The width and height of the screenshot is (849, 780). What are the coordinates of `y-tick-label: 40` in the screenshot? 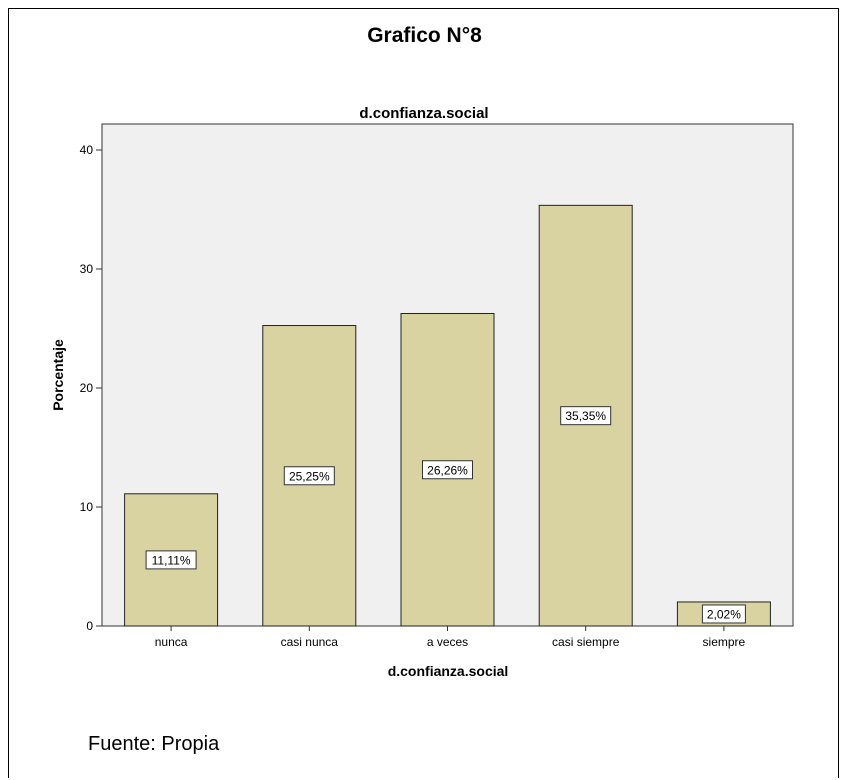 It's located at (87, 150).